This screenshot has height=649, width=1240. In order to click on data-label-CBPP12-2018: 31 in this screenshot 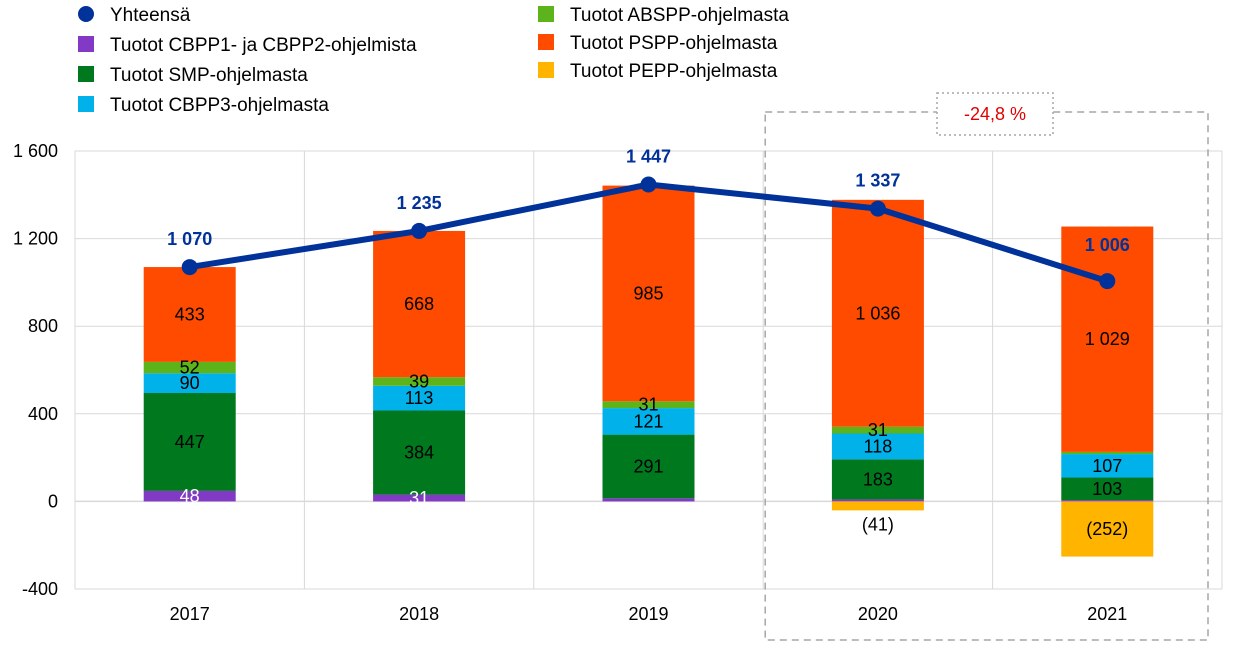, I will do `click(419, 498)`.